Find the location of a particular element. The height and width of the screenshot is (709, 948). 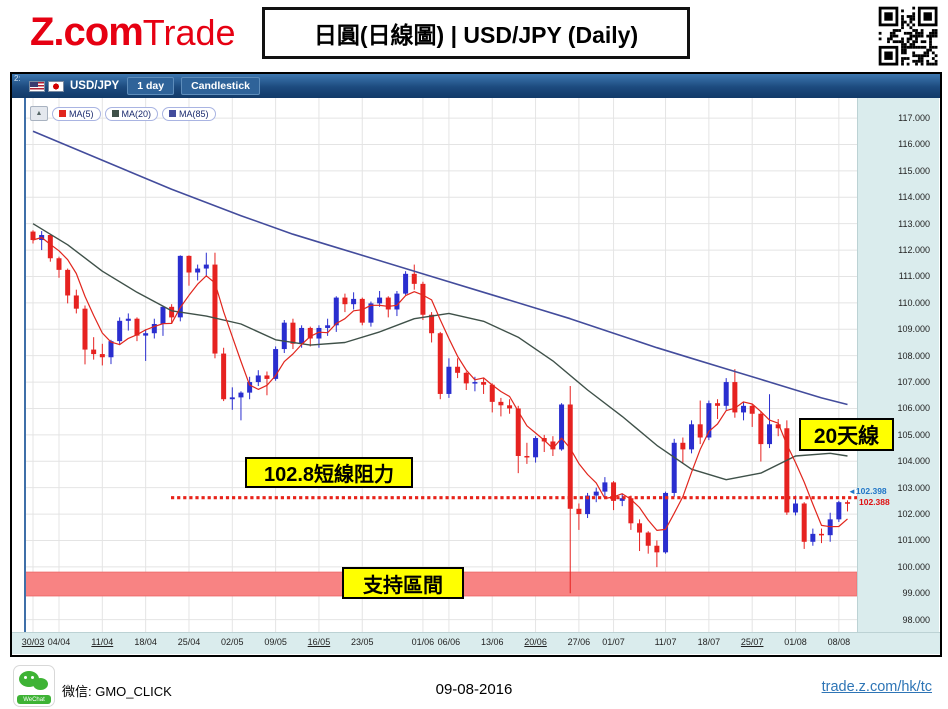

x-axis-label: 25/07 is located at coordinates (752, 642).